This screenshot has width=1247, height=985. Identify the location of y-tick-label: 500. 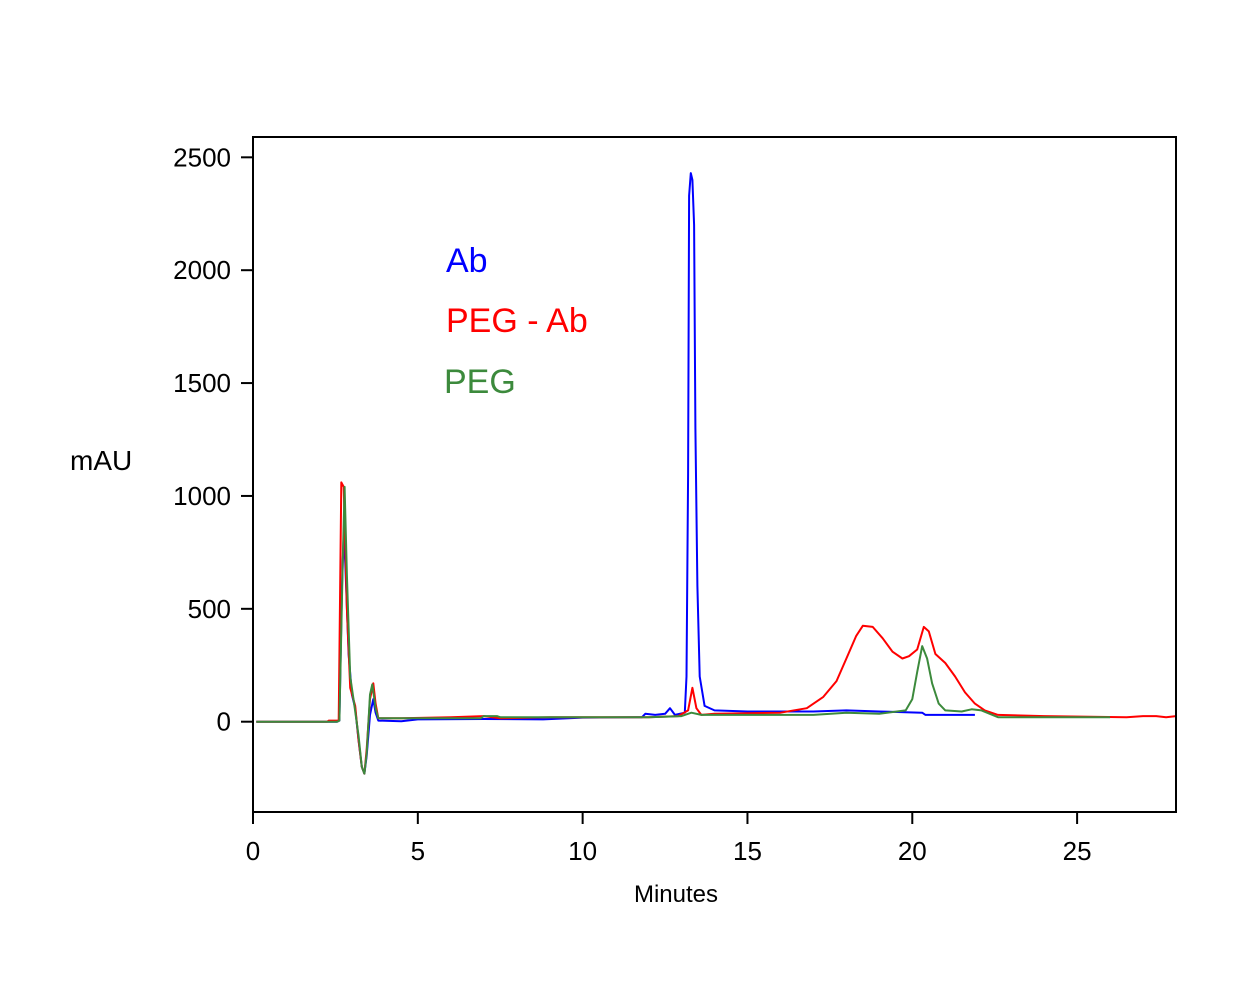
(209, 609).